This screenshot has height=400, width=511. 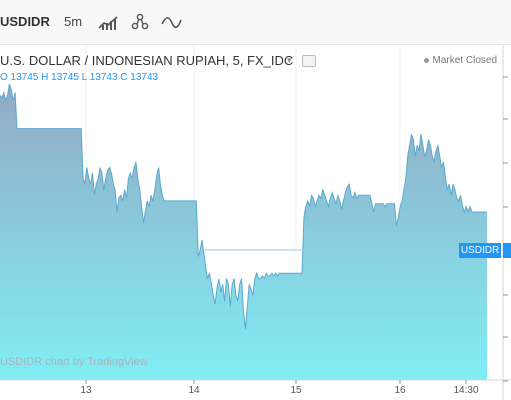 What do you see at coordinates (140, 22) in the screenshot?
I see `indicators-icon` at bounding box center [140, 22].